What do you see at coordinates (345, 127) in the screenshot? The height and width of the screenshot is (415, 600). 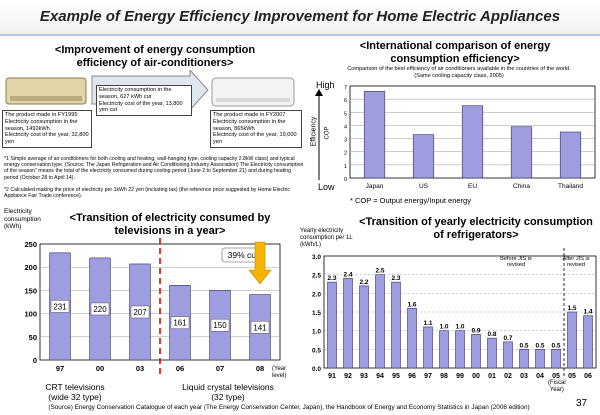 I see `y-tick-label: 4` at bounding box center [345, 127].